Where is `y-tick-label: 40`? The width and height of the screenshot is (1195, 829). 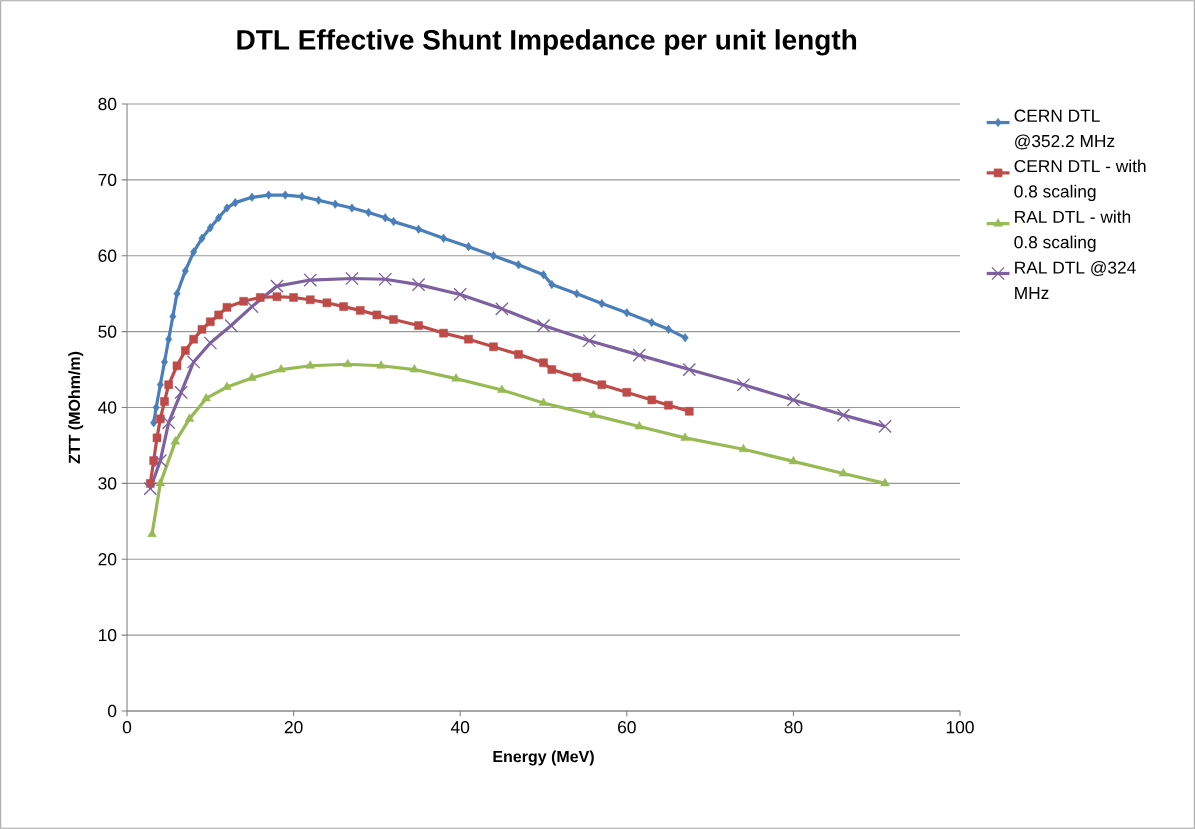
y-tick-label: 40 is located at coordinates (107, 407).